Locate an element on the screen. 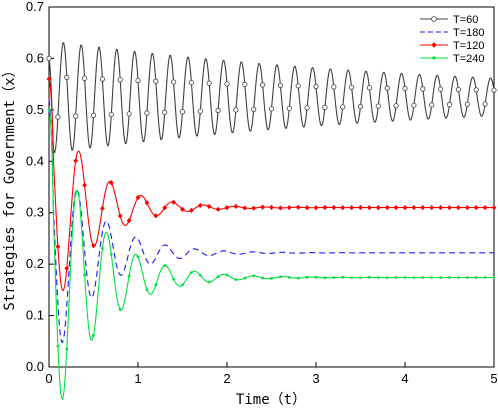 Image resolution: width=498 pixels, height=410 pixels. y-tick-label: 0.1 is located at coordinates (35, 315).